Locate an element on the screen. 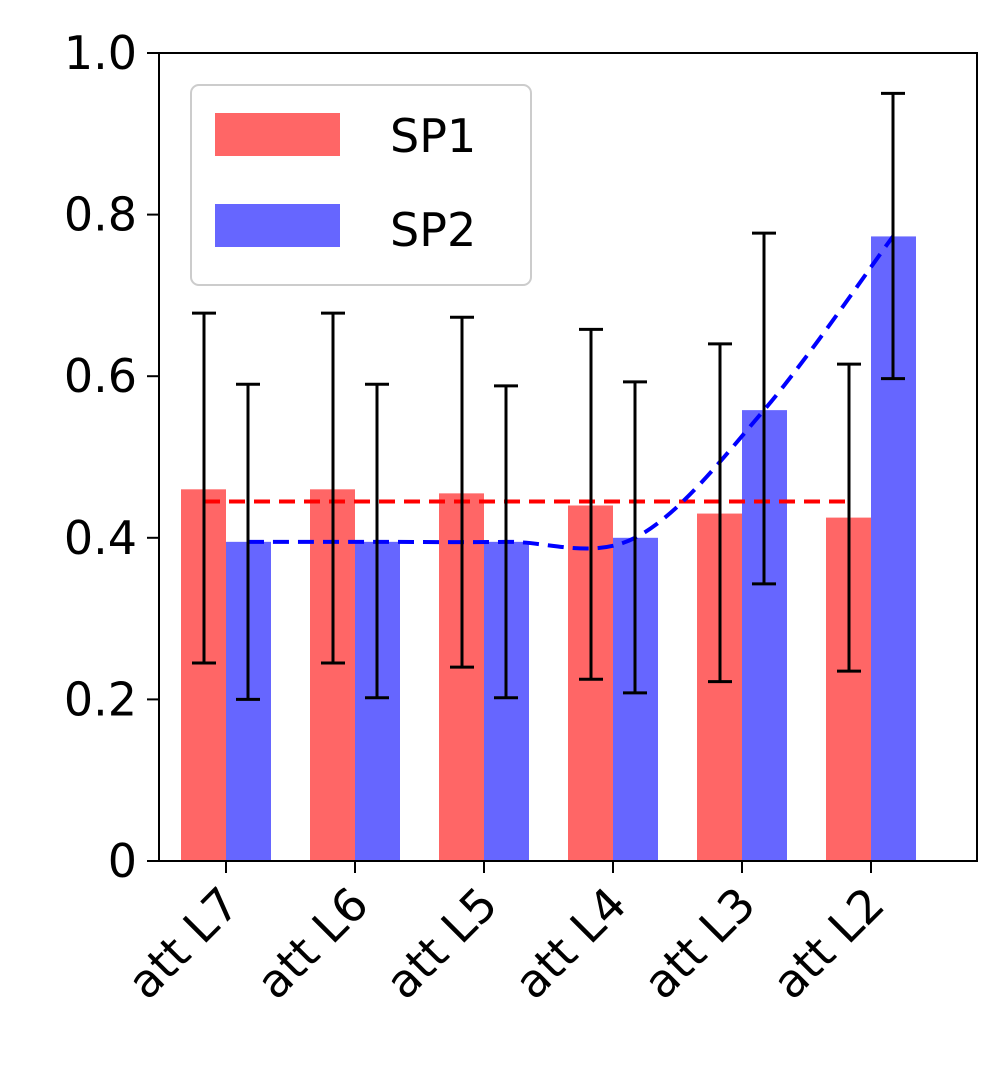 The width and height of the screenshot is (1007, 1092). x-tick-label: att L5 is located at coordinates (441, 943).